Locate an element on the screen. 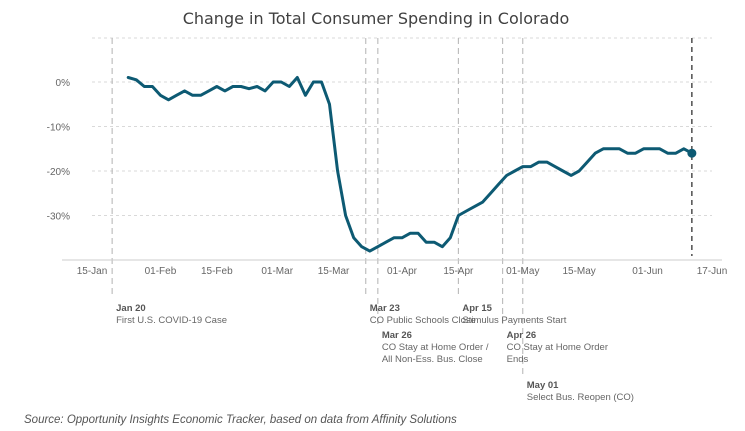 The image size is (745, 431). event-date-label: Mar 23 is located at coordinates (385, 308).